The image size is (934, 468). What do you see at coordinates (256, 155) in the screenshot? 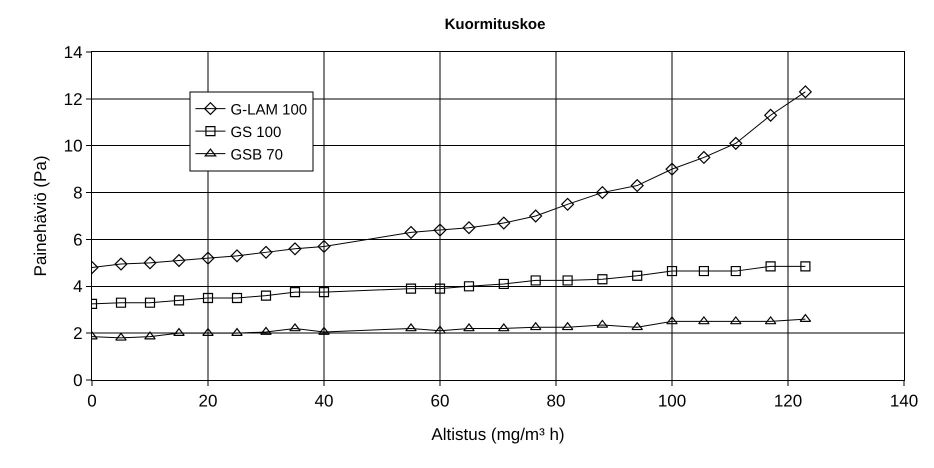
I see `legend-label: GSB 70` at bounding box center [256, 155].